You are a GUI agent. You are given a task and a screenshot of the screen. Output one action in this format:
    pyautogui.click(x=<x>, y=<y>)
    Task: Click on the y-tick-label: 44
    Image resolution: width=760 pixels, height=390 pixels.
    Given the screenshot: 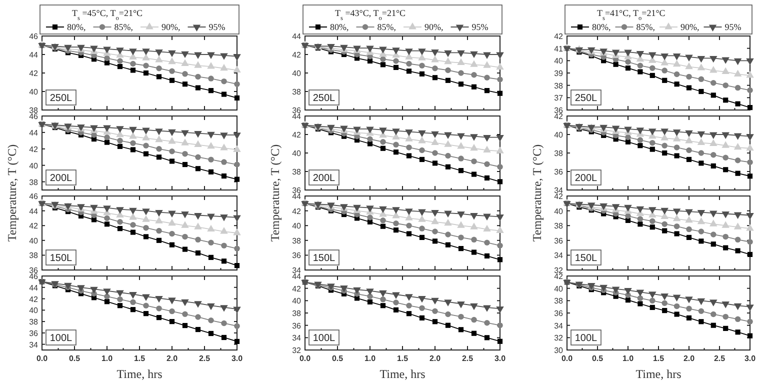 What is the action you would take?
    pyautogui.click(x=34, y=55)
    